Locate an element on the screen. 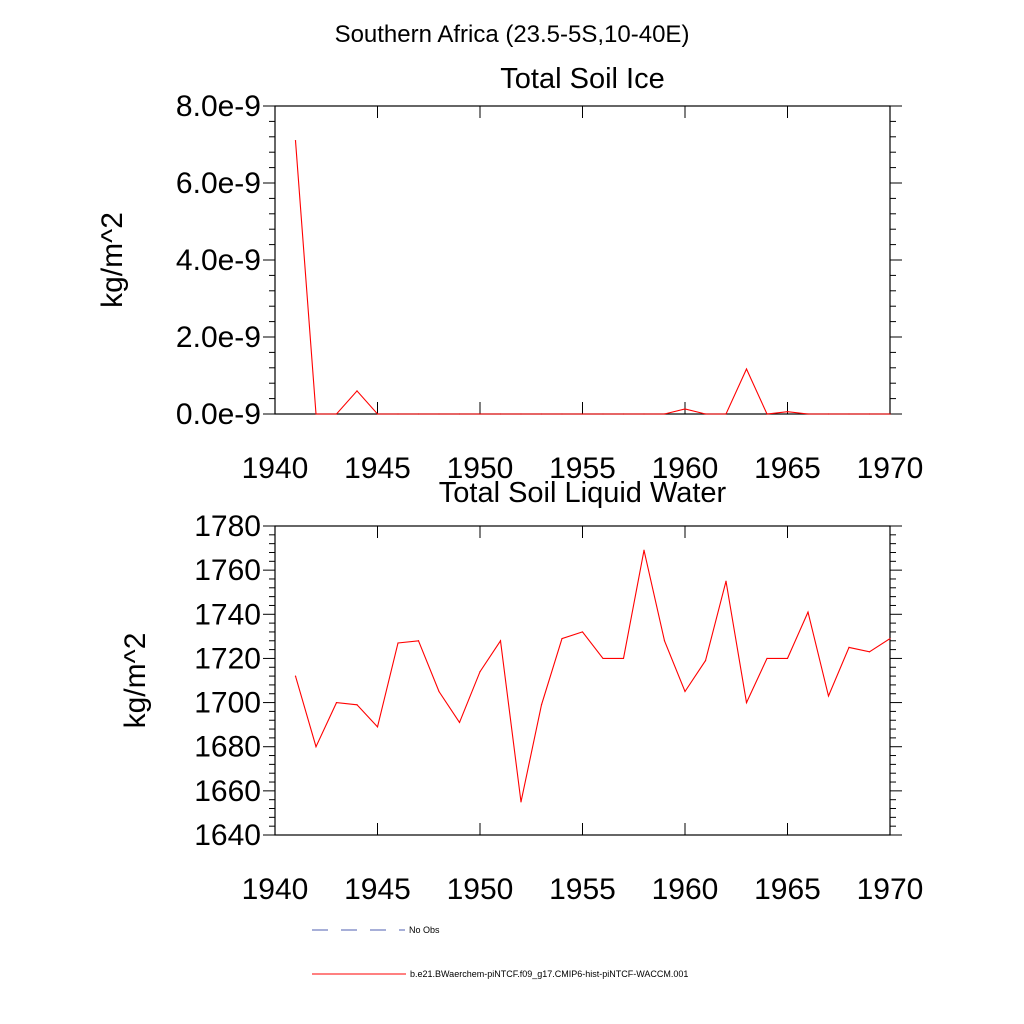 Image resolution: width=1024 pixels, height=1024 pixels. y-tick-label: 2.0e-9 is located at coordinates (218, 337).